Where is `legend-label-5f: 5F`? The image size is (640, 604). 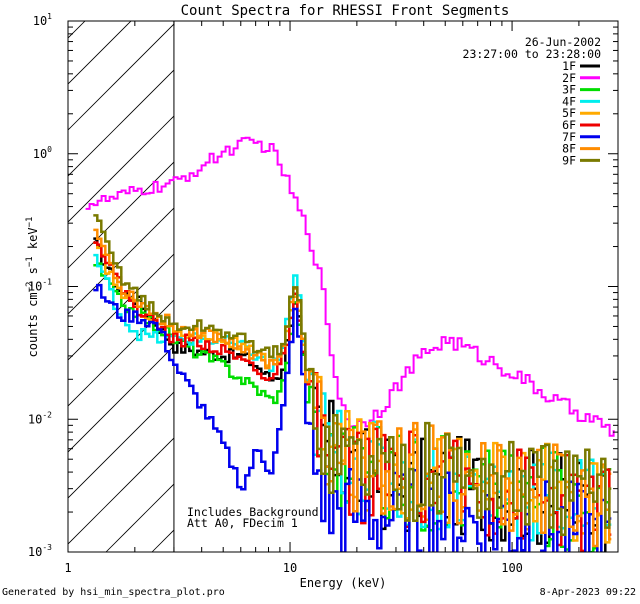
legend-label-5f: 5F is located at coordinates (569, 113).